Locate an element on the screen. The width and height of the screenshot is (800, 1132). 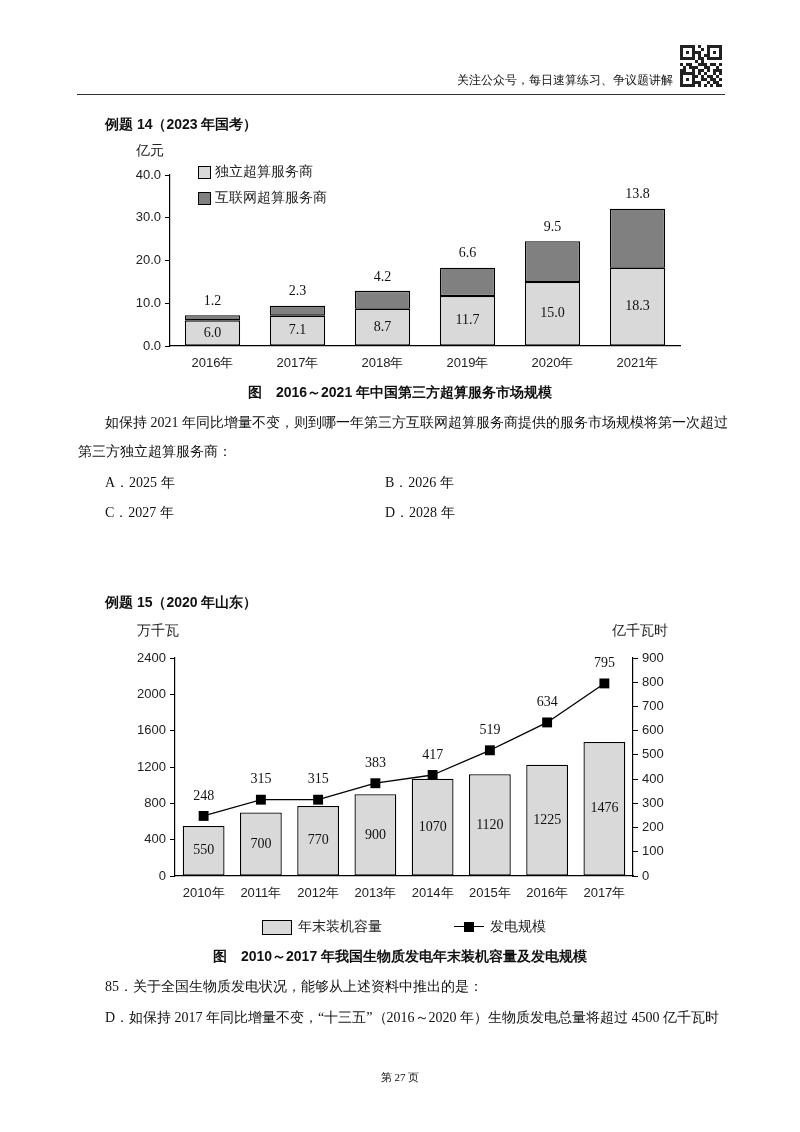
y2-axis-title: 亿千瓦时 is located at coordinates (640, 631).